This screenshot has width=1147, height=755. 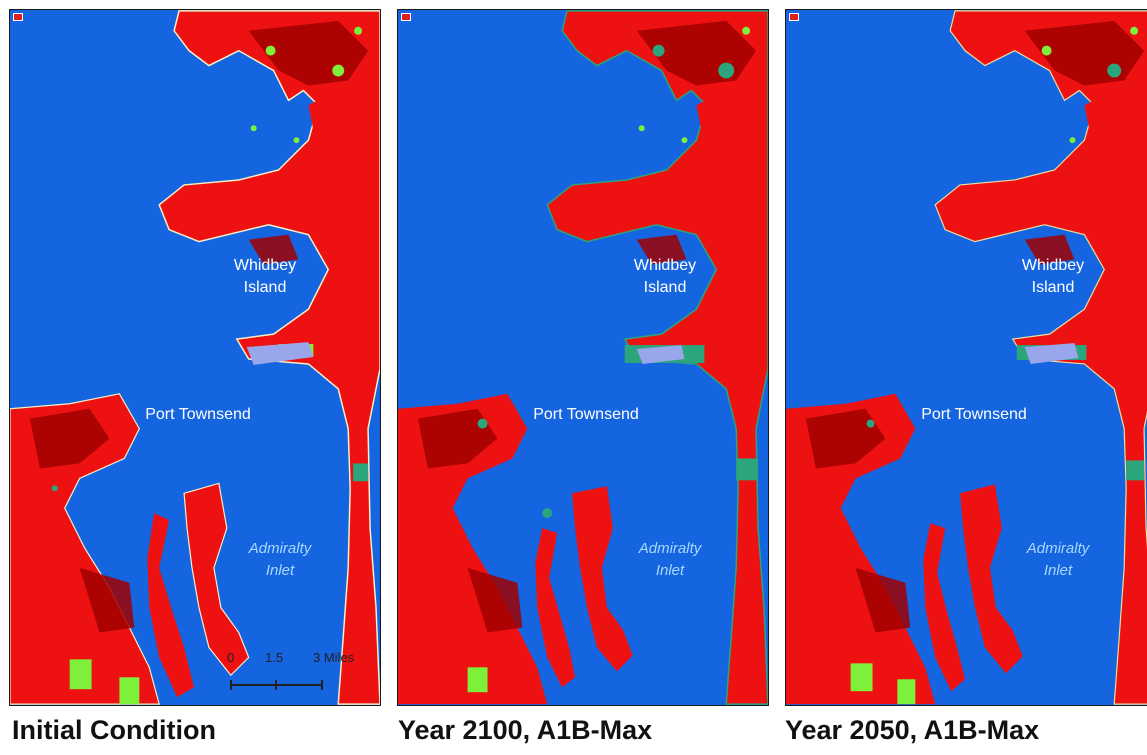 I want to click on caption-initial: Initial Condition, so click(x=114, y=730).